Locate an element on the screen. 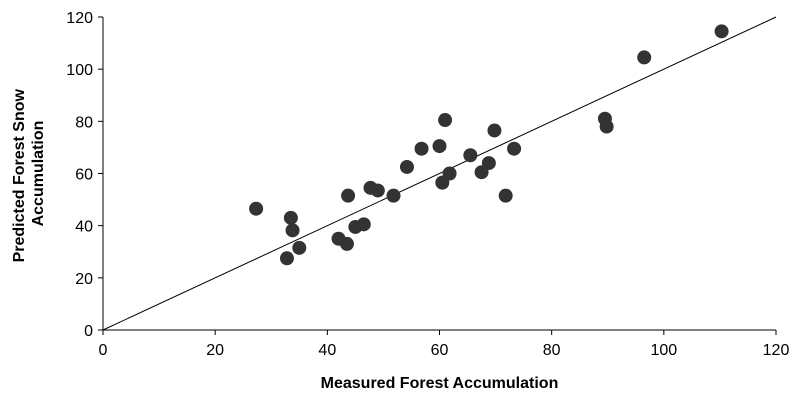 This screenshot has height=394, width=795. y-tick-label: 40 is located at coordinates (84, 227).